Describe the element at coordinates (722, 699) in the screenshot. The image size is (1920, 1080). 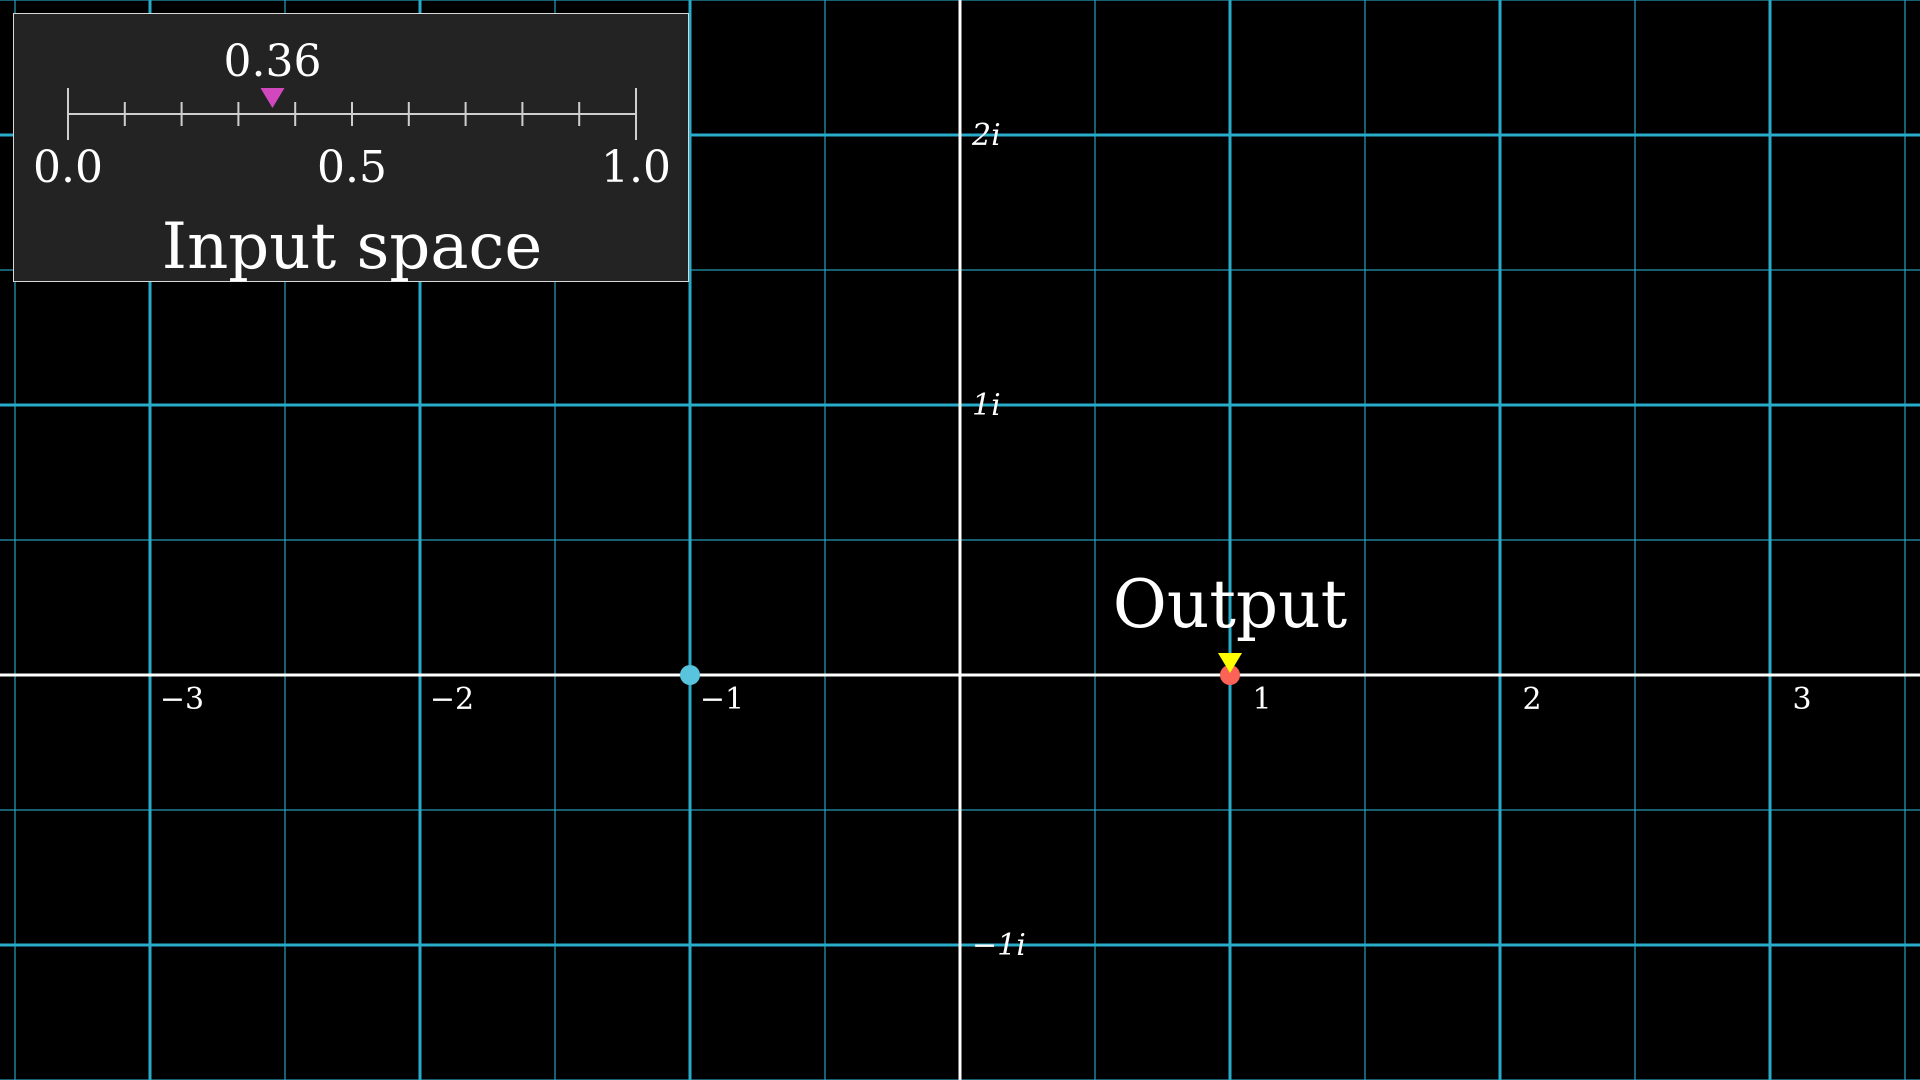
I see `real-tick-label: −1` at that location.